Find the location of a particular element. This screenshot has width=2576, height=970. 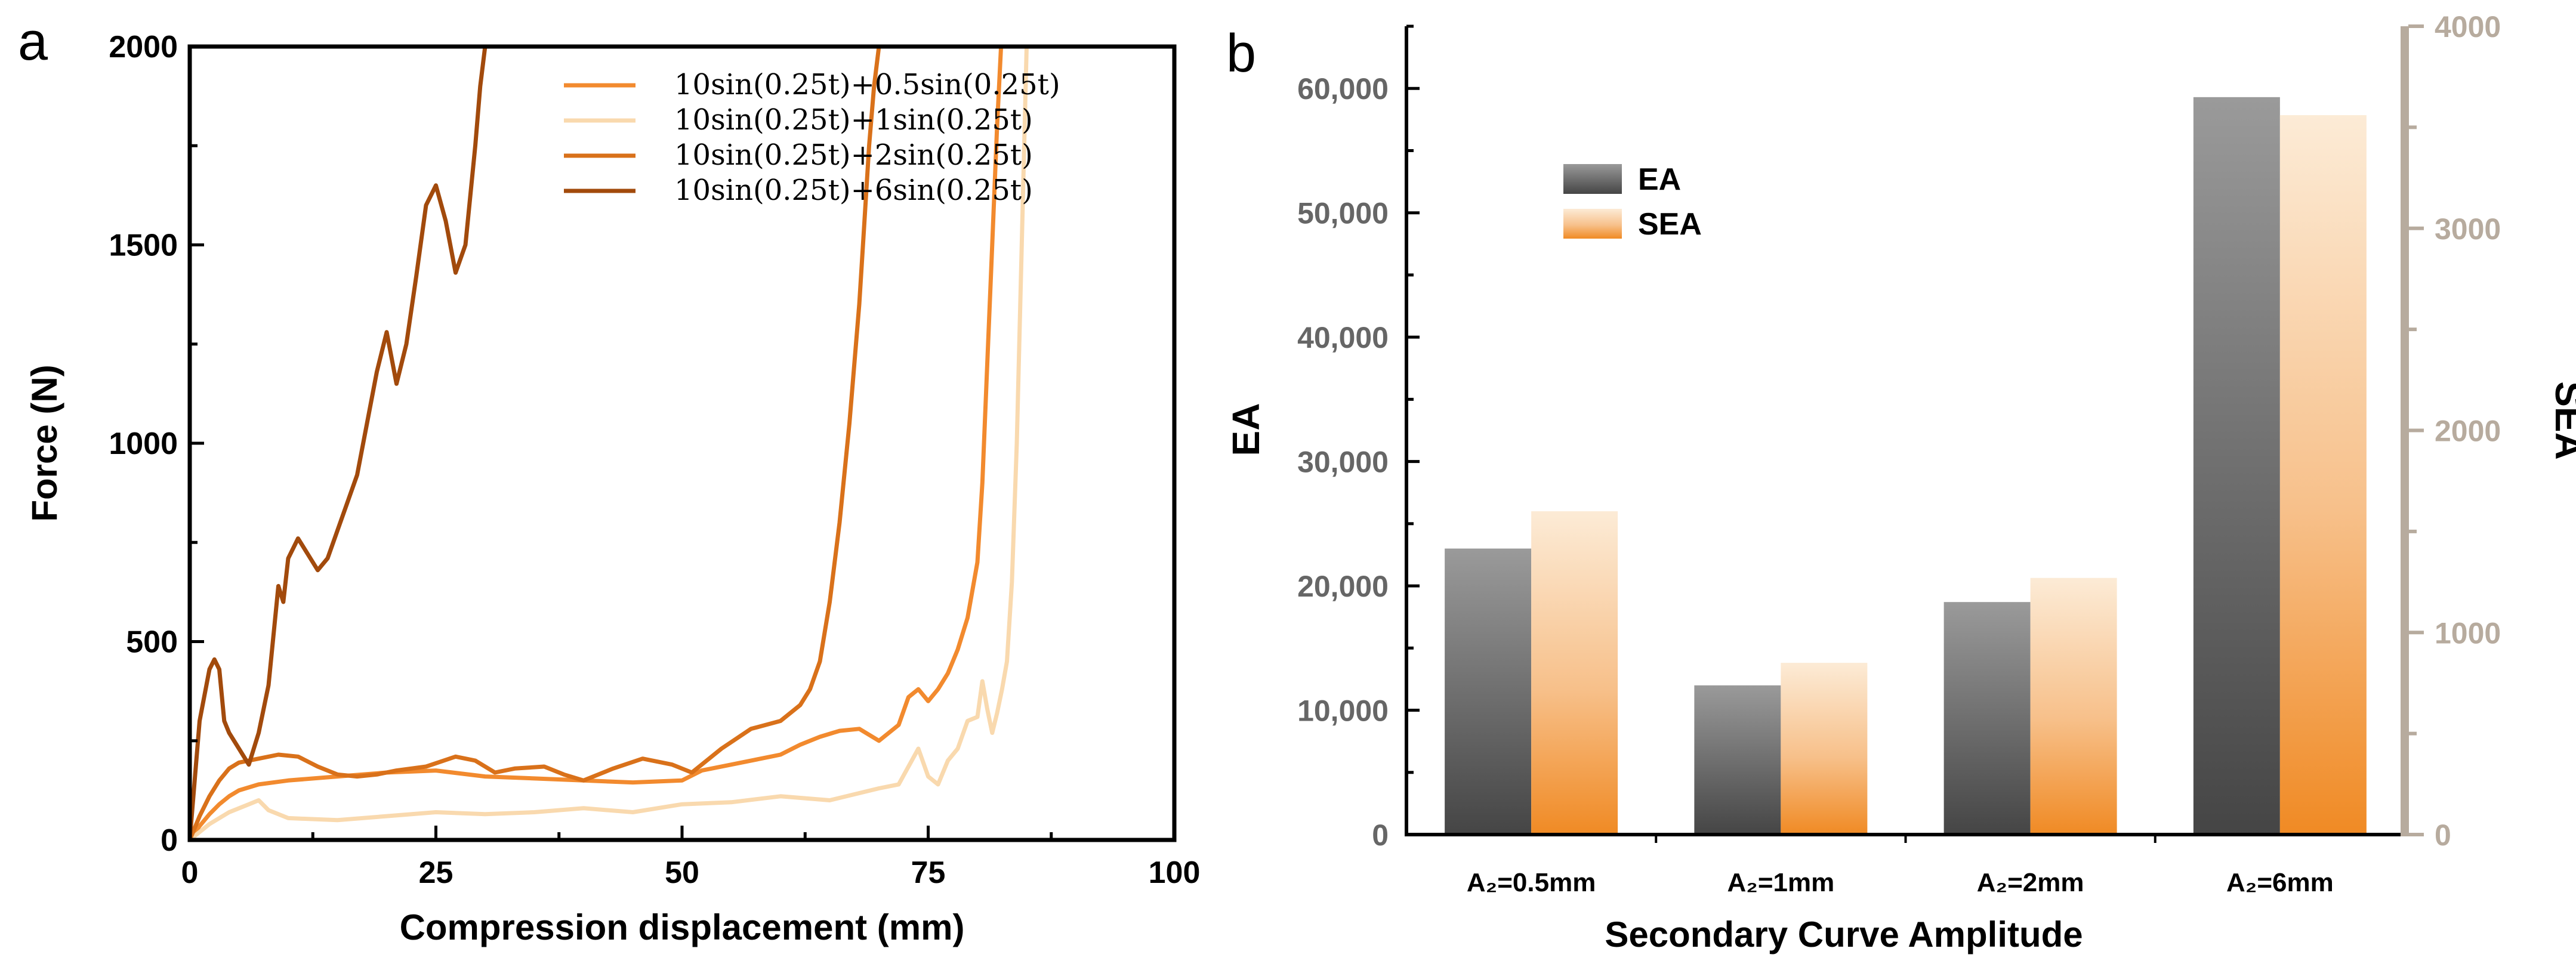

y-tick-label: 1500 is located at coordinates (144, 246).